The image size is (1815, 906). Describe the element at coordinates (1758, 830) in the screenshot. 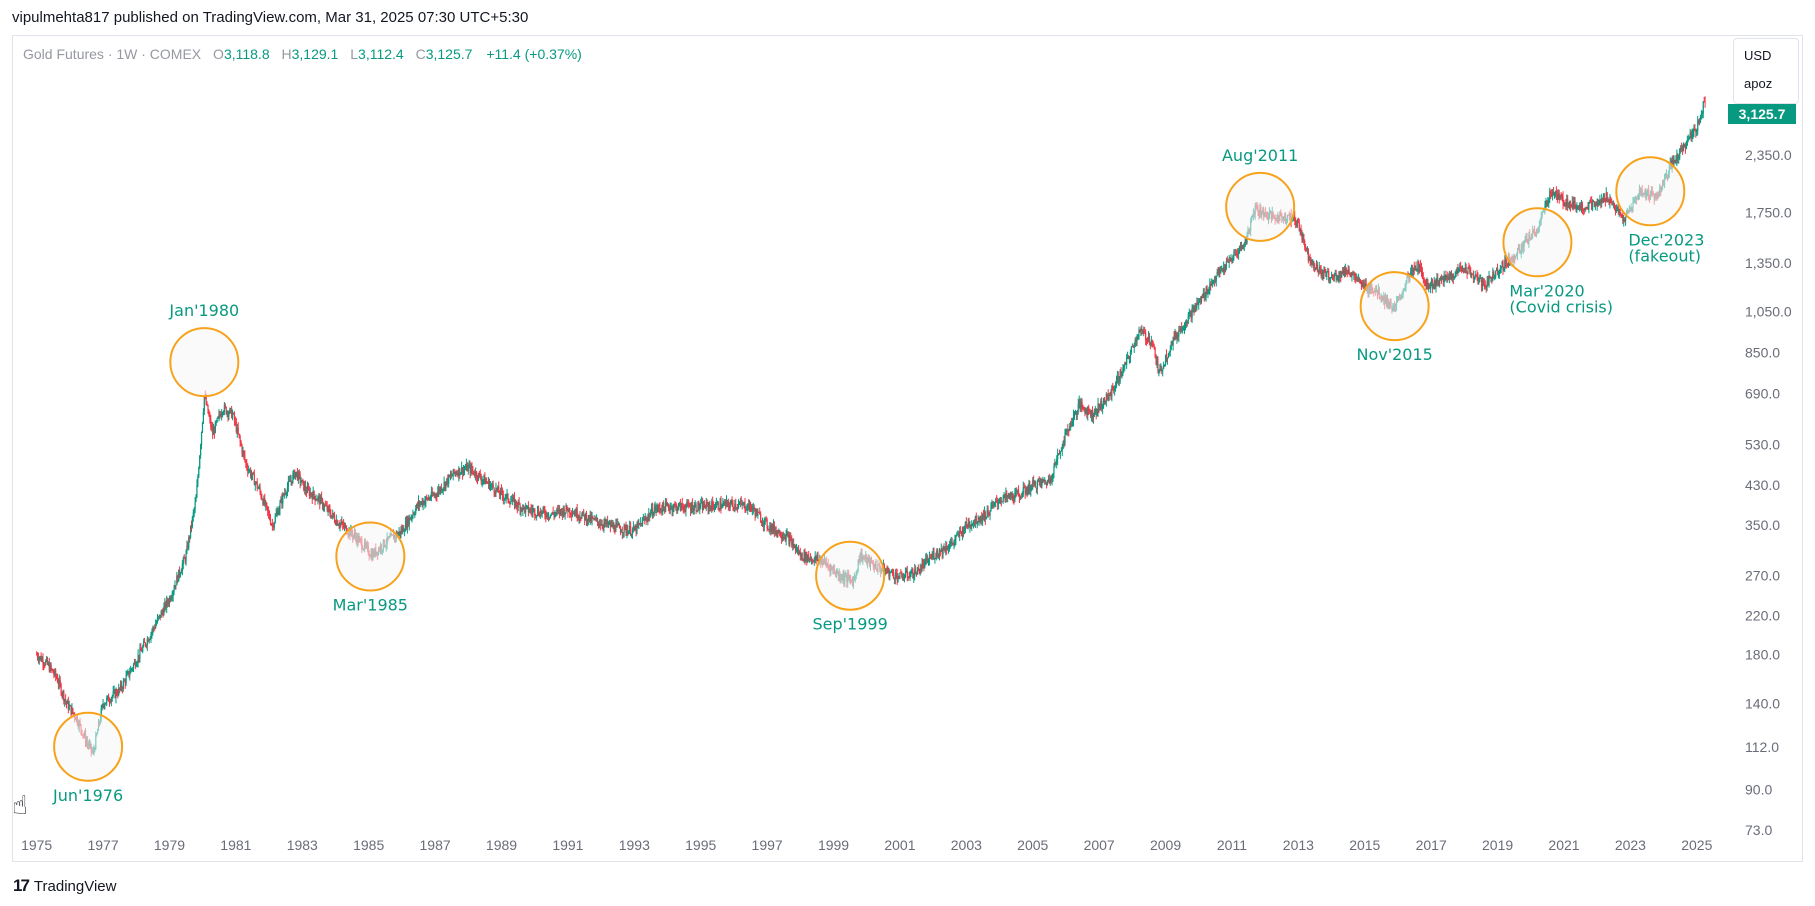

I see `y-tick-label: 73.0` at that location.